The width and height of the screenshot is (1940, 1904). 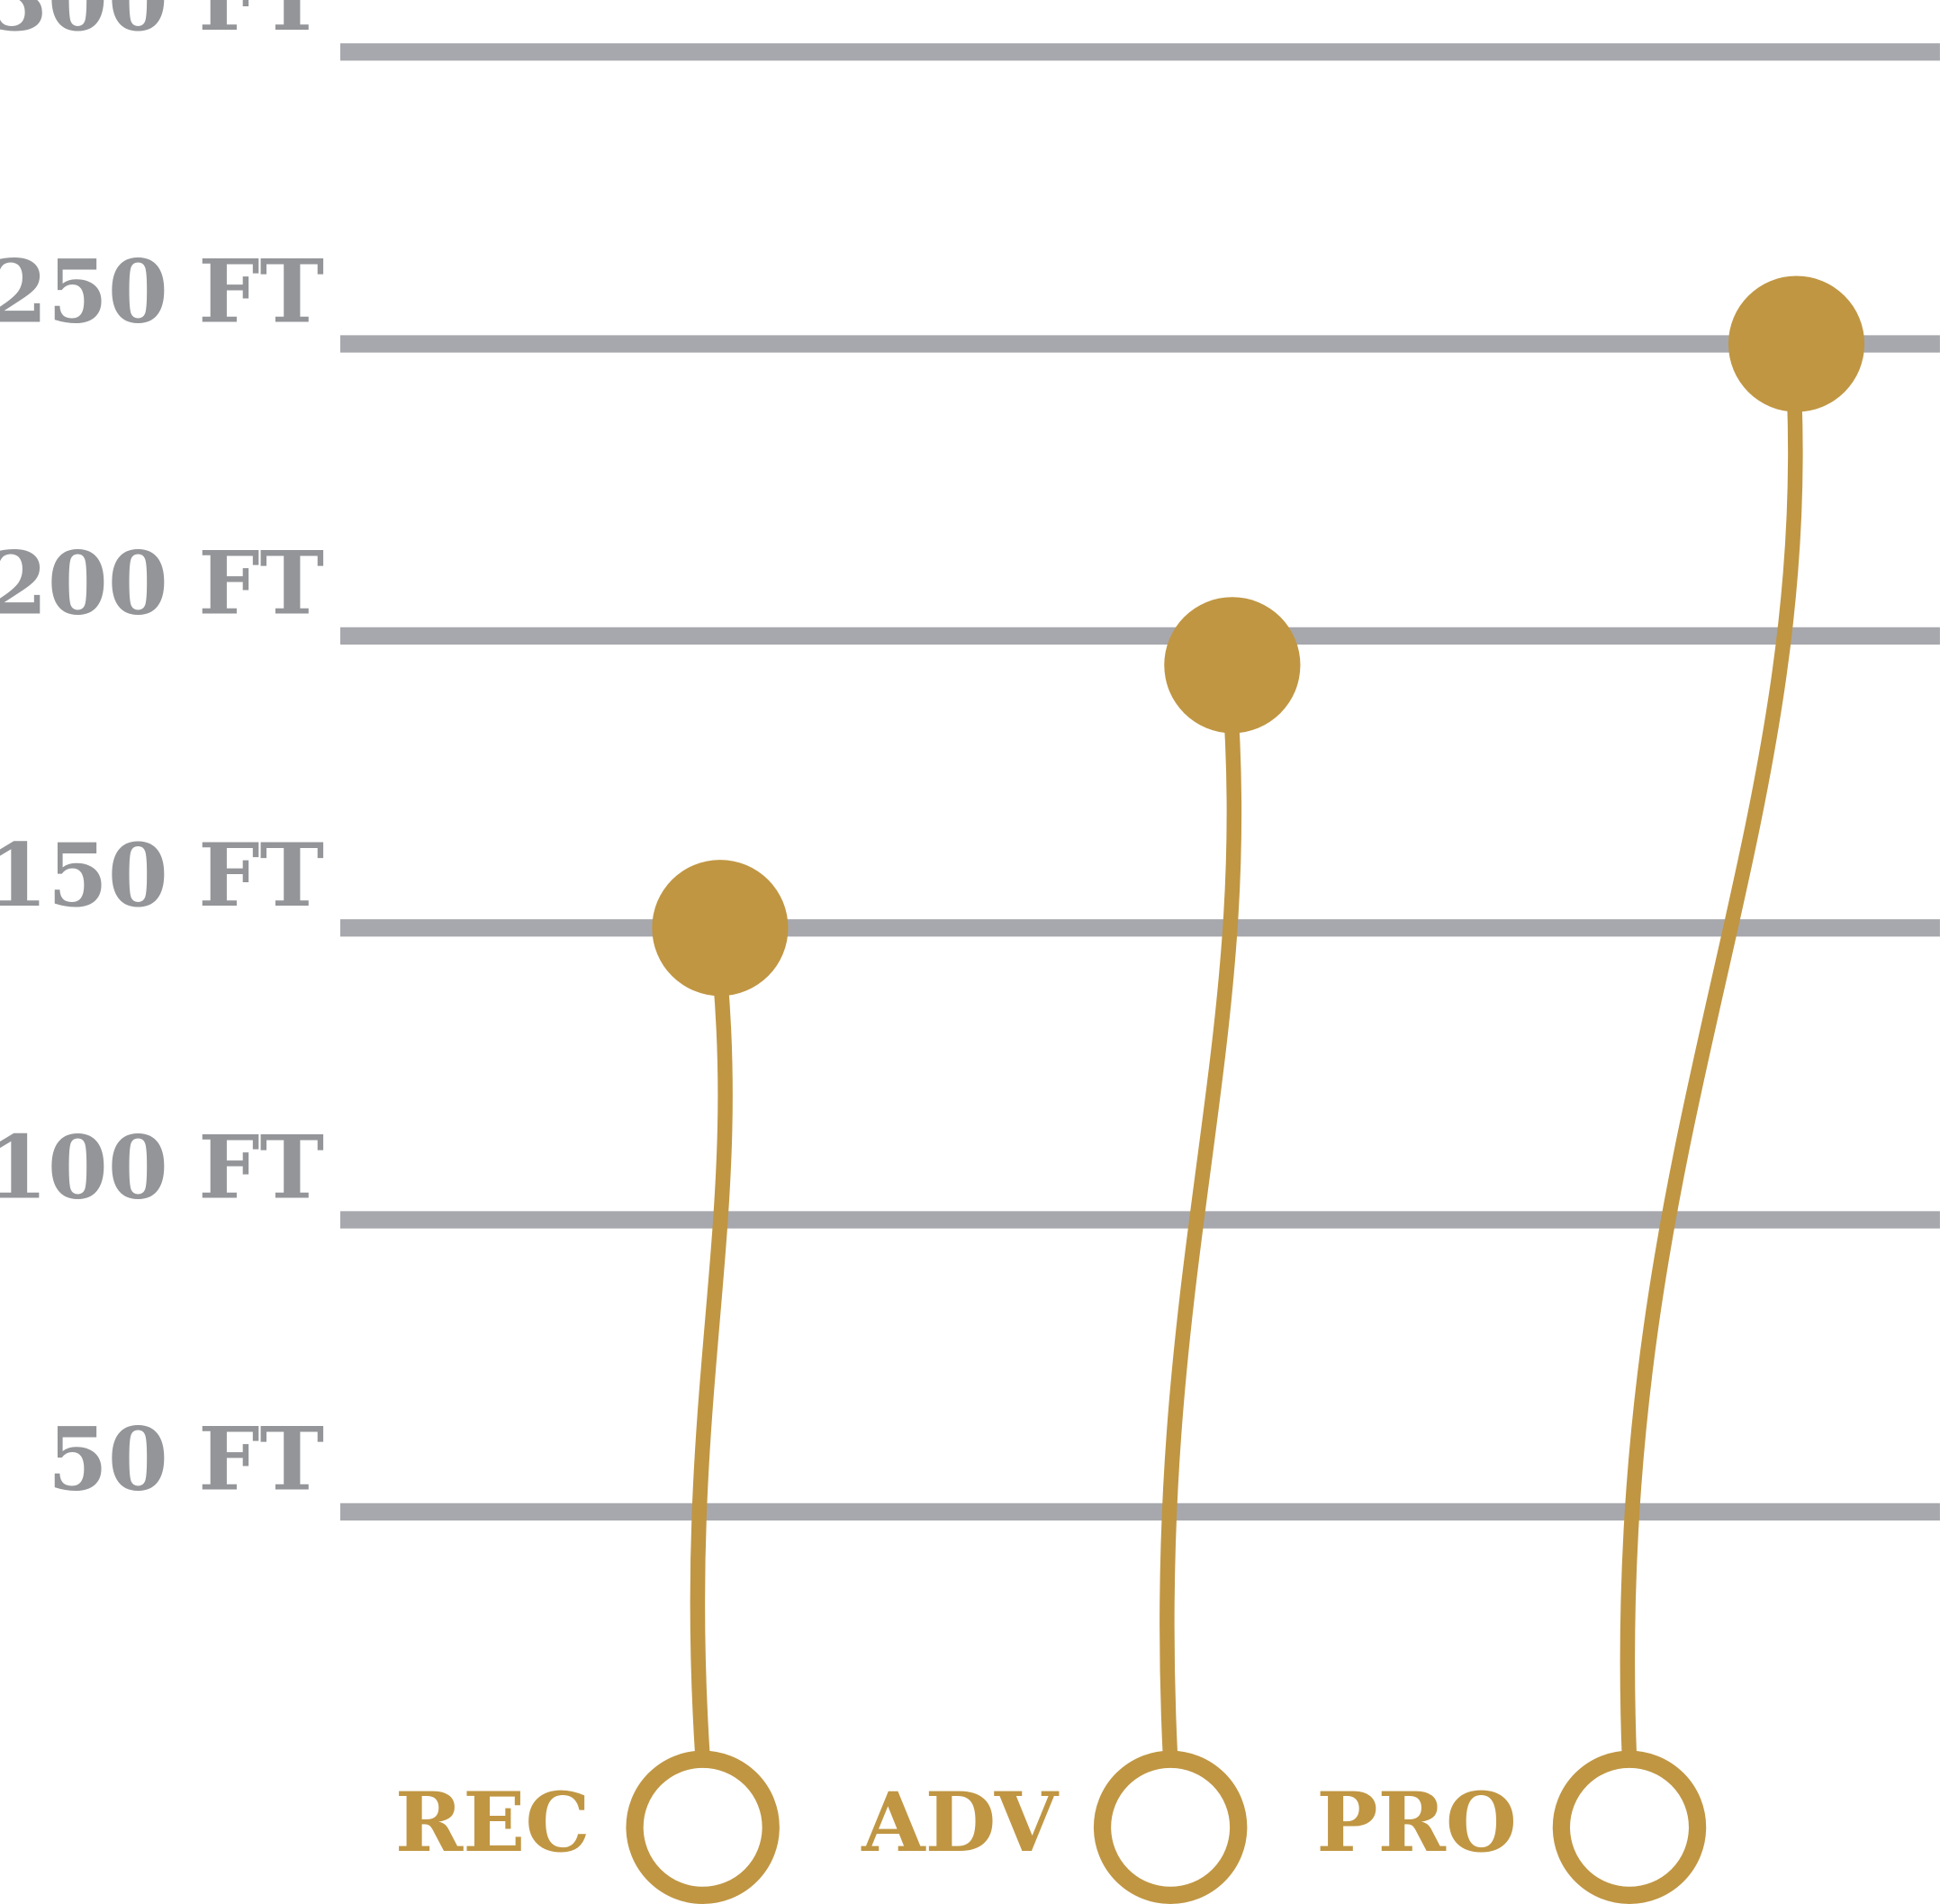 I want to click on y-tick-label: 250 FT, so click(x=162, y=291).